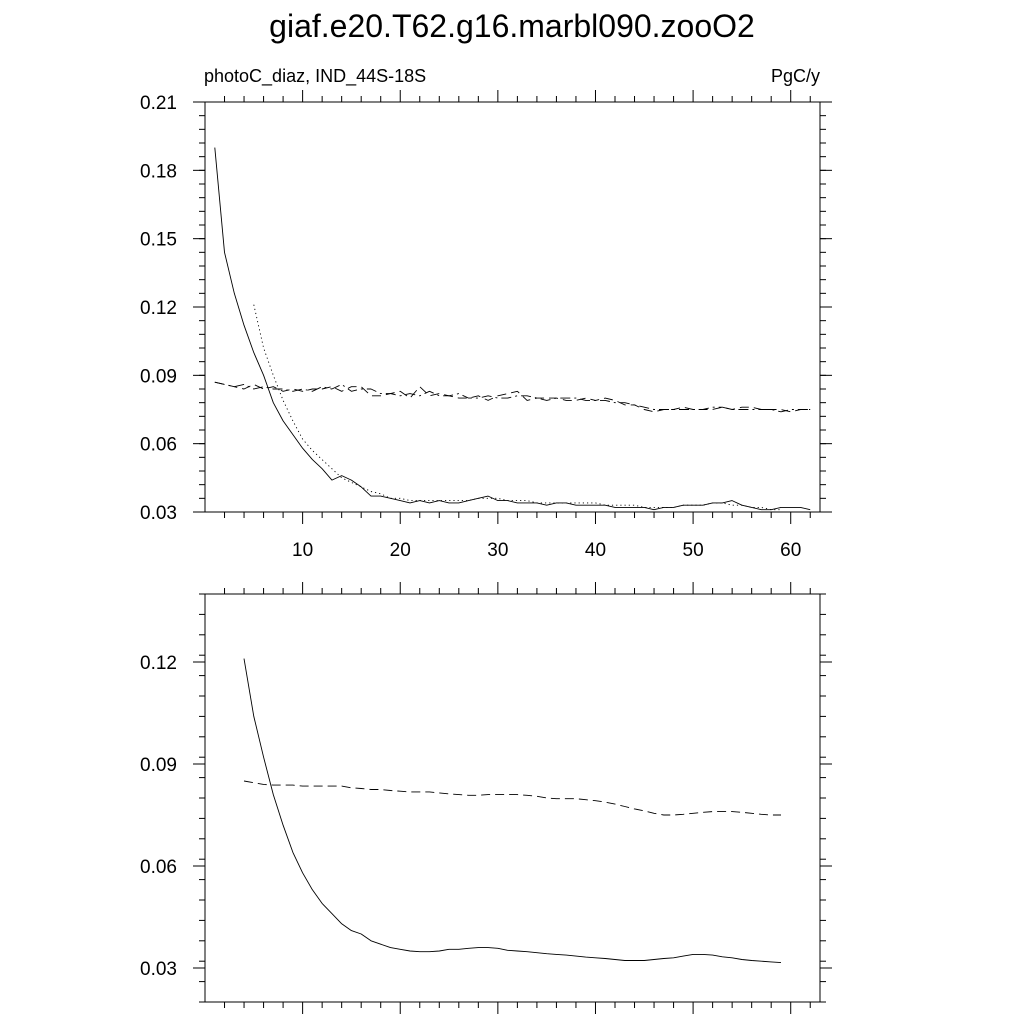 The image size is (1024, 1024). I want to click on y-tick-label: 0.21, so click(158, 103).